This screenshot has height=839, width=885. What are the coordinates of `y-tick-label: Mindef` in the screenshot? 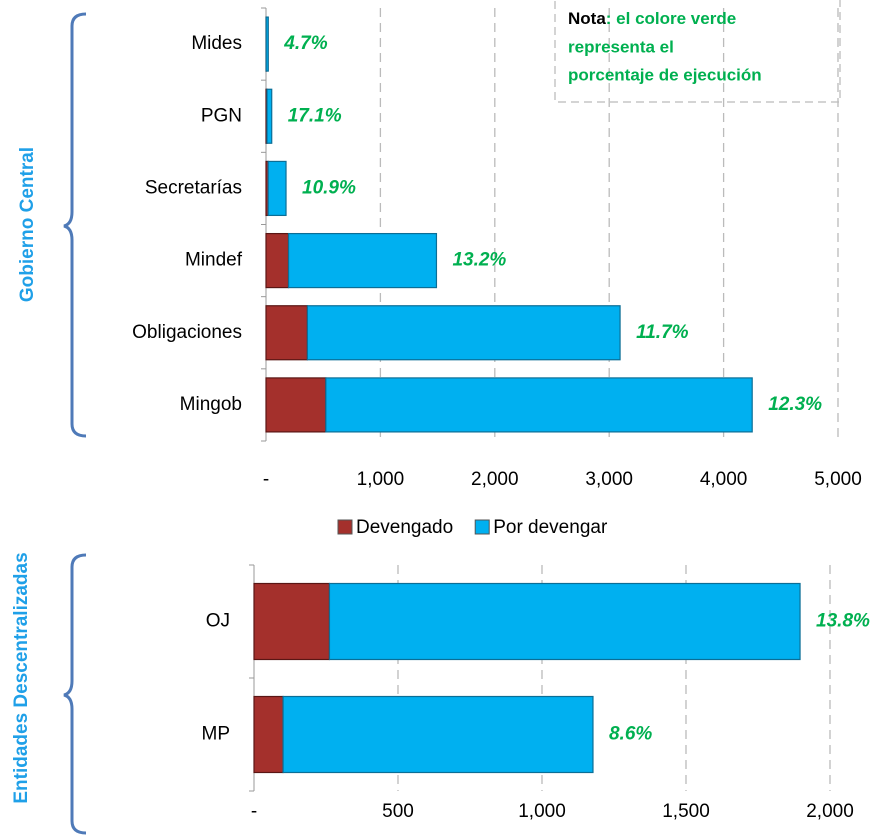 It's located at (214, 260).